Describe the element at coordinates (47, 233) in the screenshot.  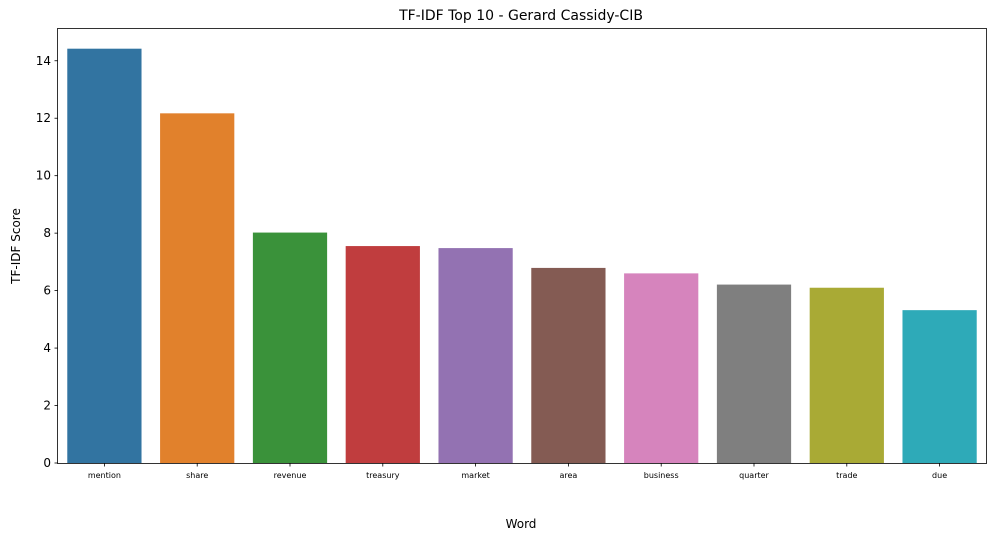
I see `y-tick-label: 8` at that location.